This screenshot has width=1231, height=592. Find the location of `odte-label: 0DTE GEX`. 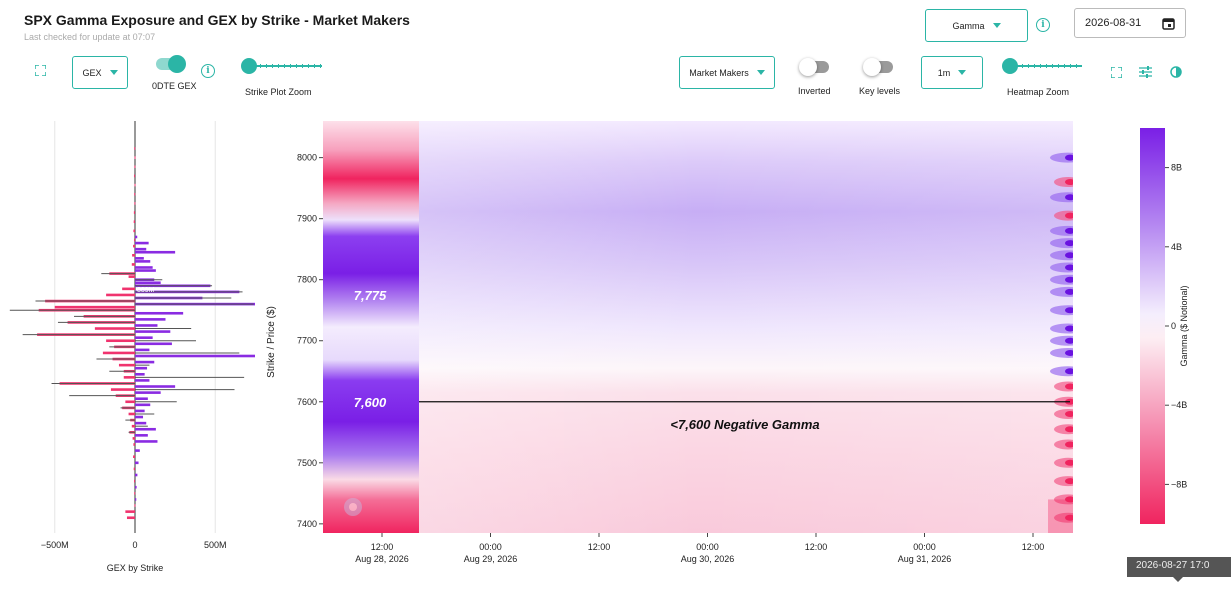

odte-label: 0DTE GEX is located at coordinates (174, 86).